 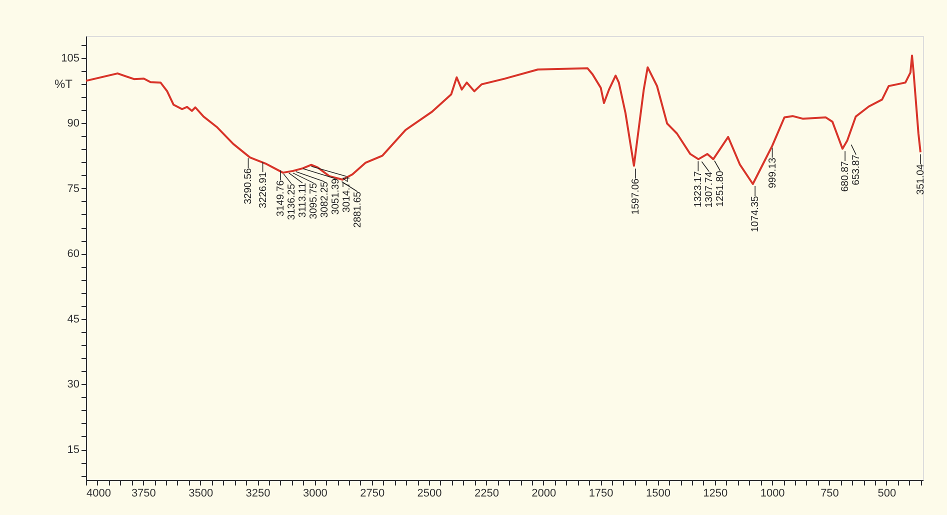 I want to click on annotation: 3136.25, so click(x=292, y=201).